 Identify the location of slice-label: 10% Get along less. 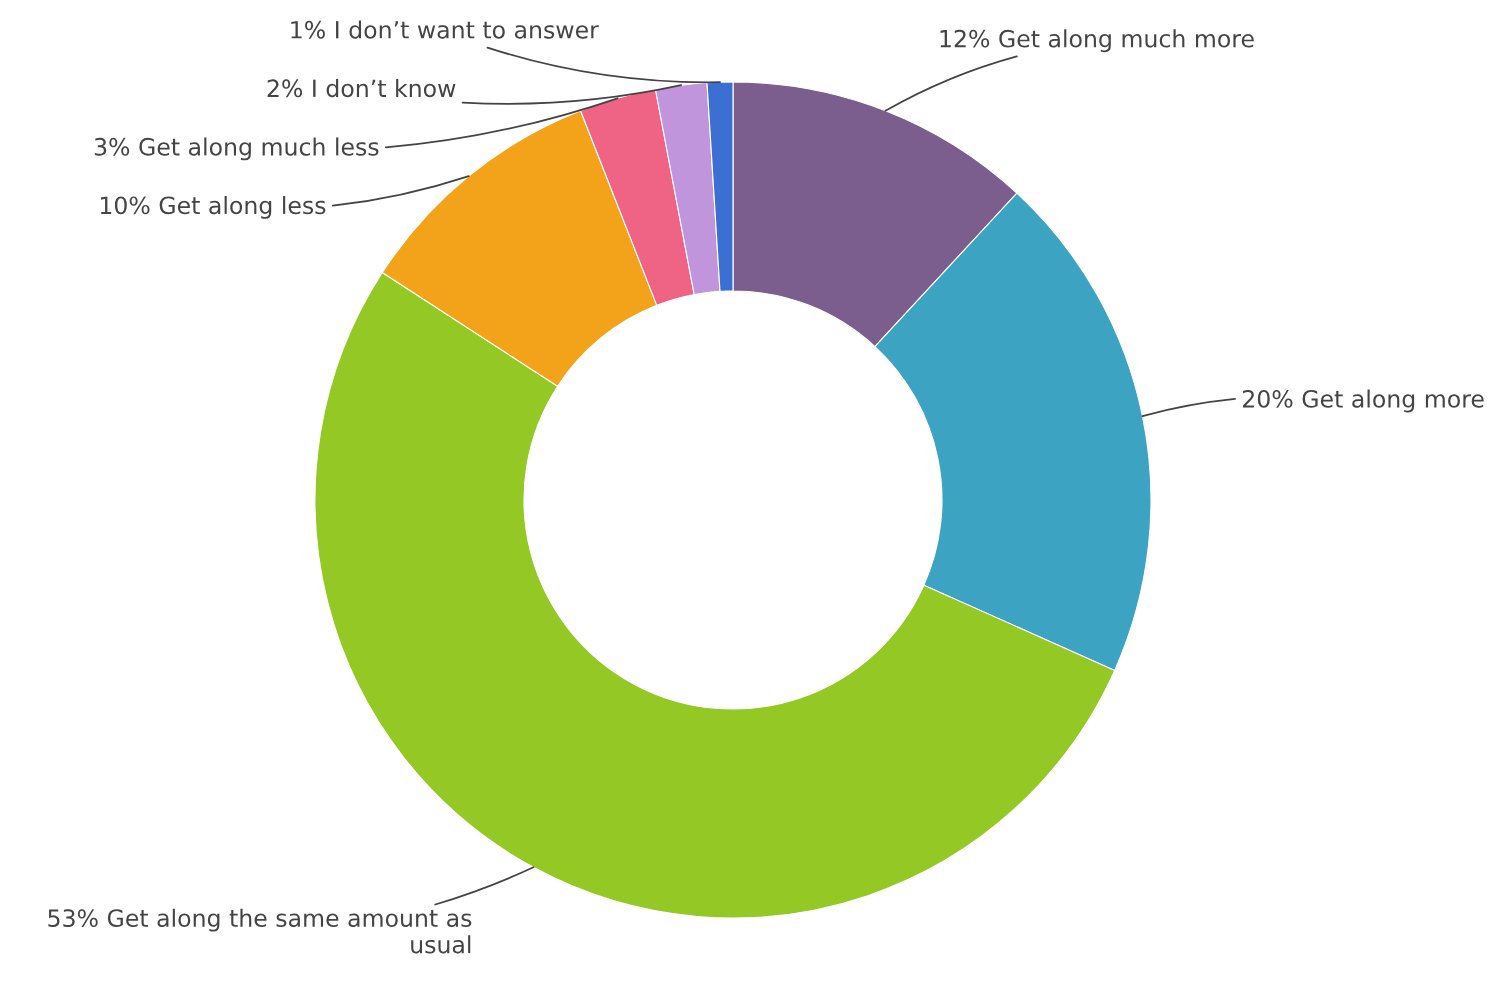
(213, 207).